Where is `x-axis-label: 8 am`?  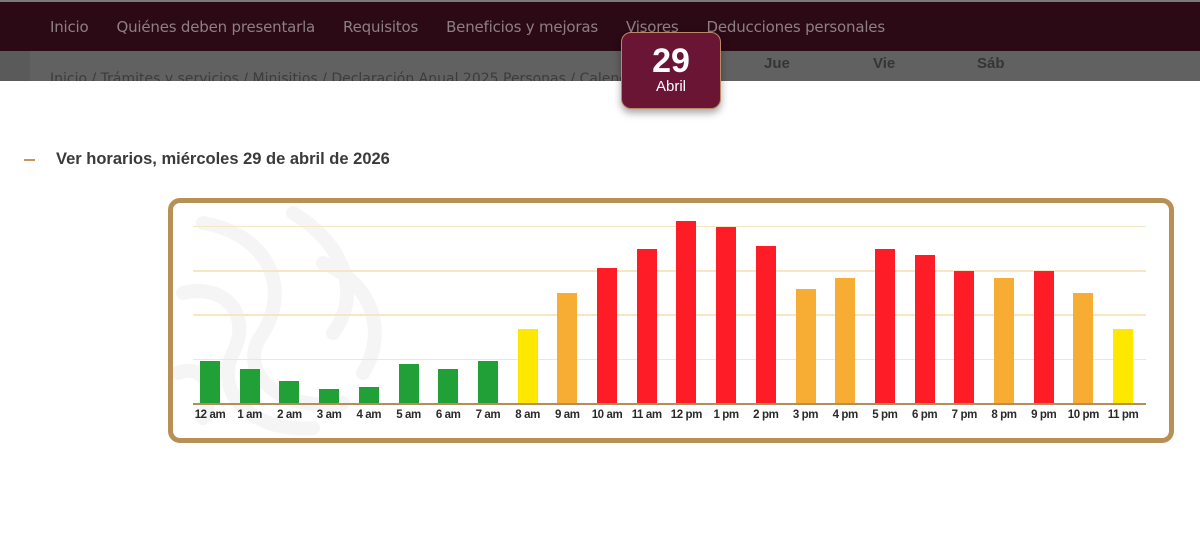 x-axis-label: 8 am is located at coordinates (527, 415).